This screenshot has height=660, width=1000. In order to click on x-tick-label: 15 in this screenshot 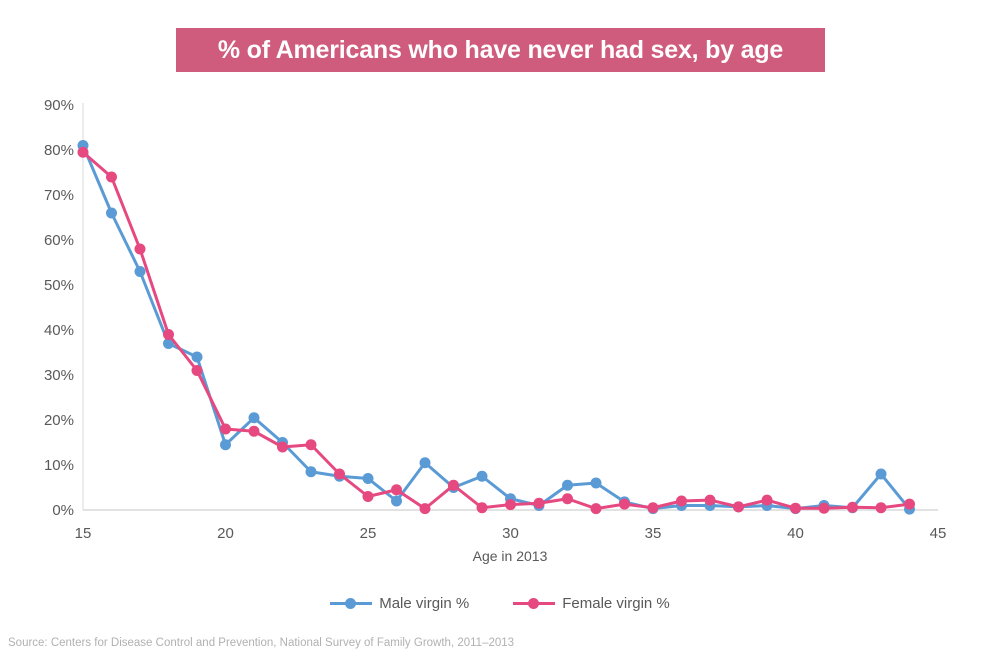, I will do `click(83, 533)`.